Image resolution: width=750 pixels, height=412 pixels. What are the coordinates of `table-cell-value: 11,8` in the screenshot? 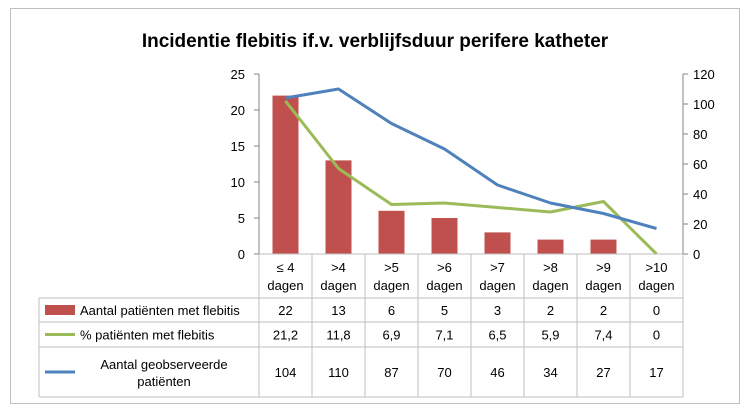 It's located at (338, 335).